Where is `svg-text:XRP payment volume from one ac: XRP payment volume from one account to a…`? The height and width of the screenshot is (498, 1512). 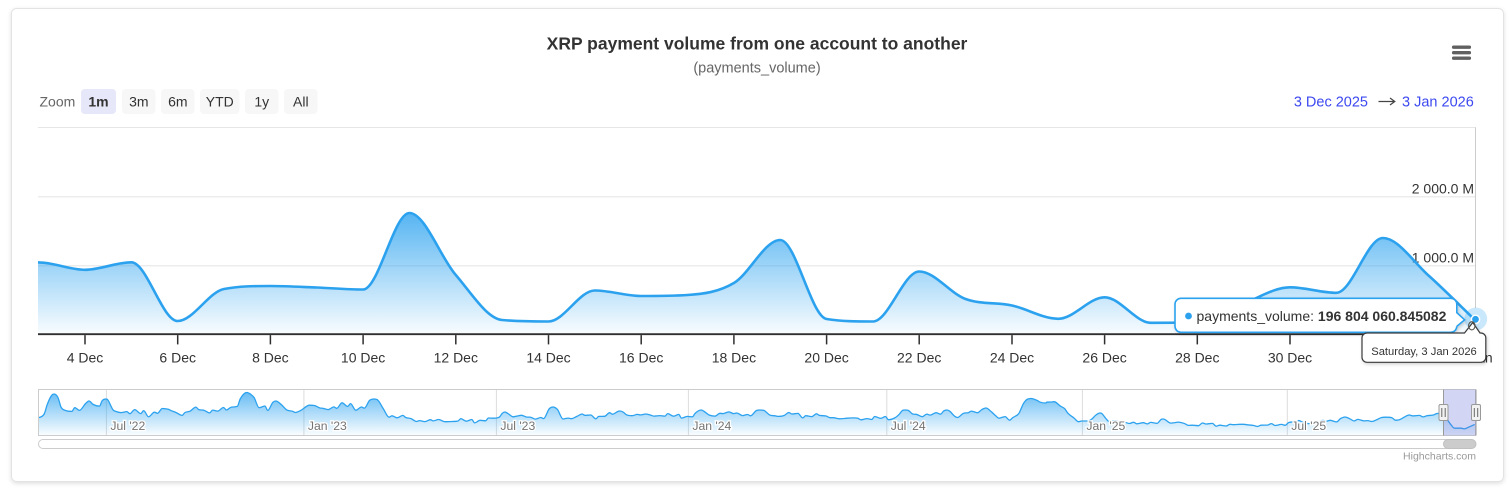 svg-text:XRP payment volume from one ac: XRP payment volume from one account to a… is located at coordinates (757, 44).